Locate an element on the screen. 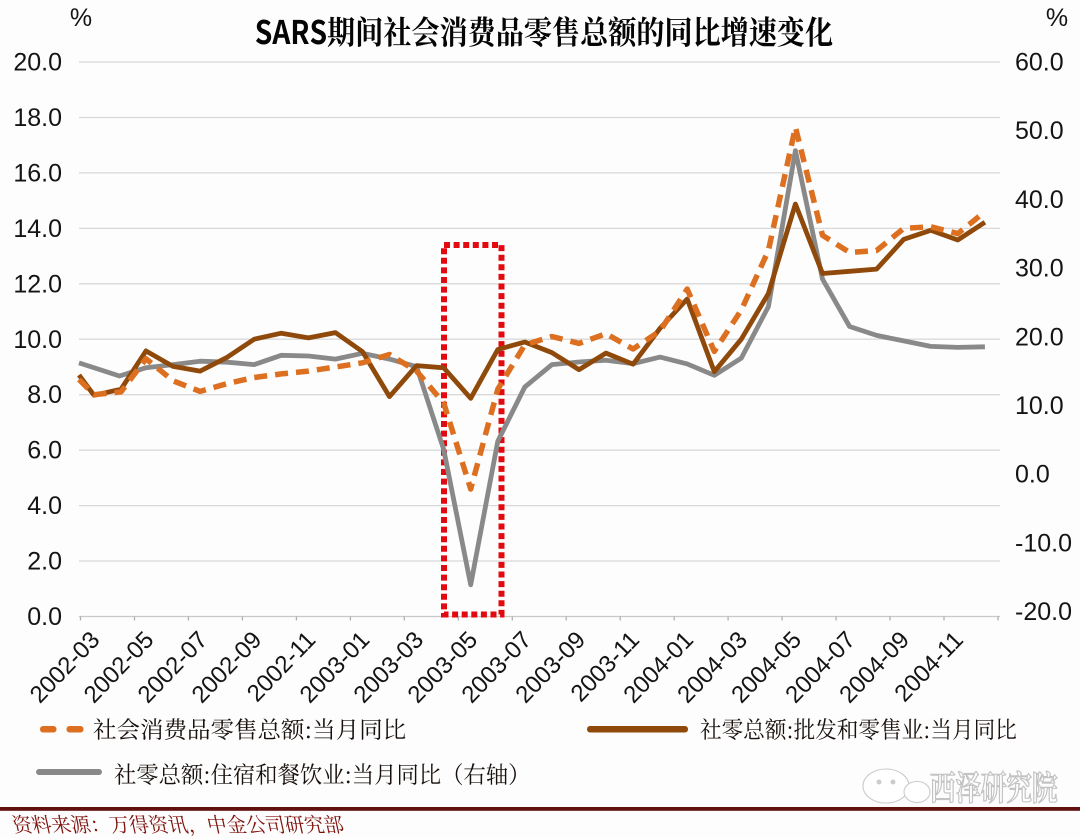  svg-text: 50.0 is located at coordinates (1039, 131).